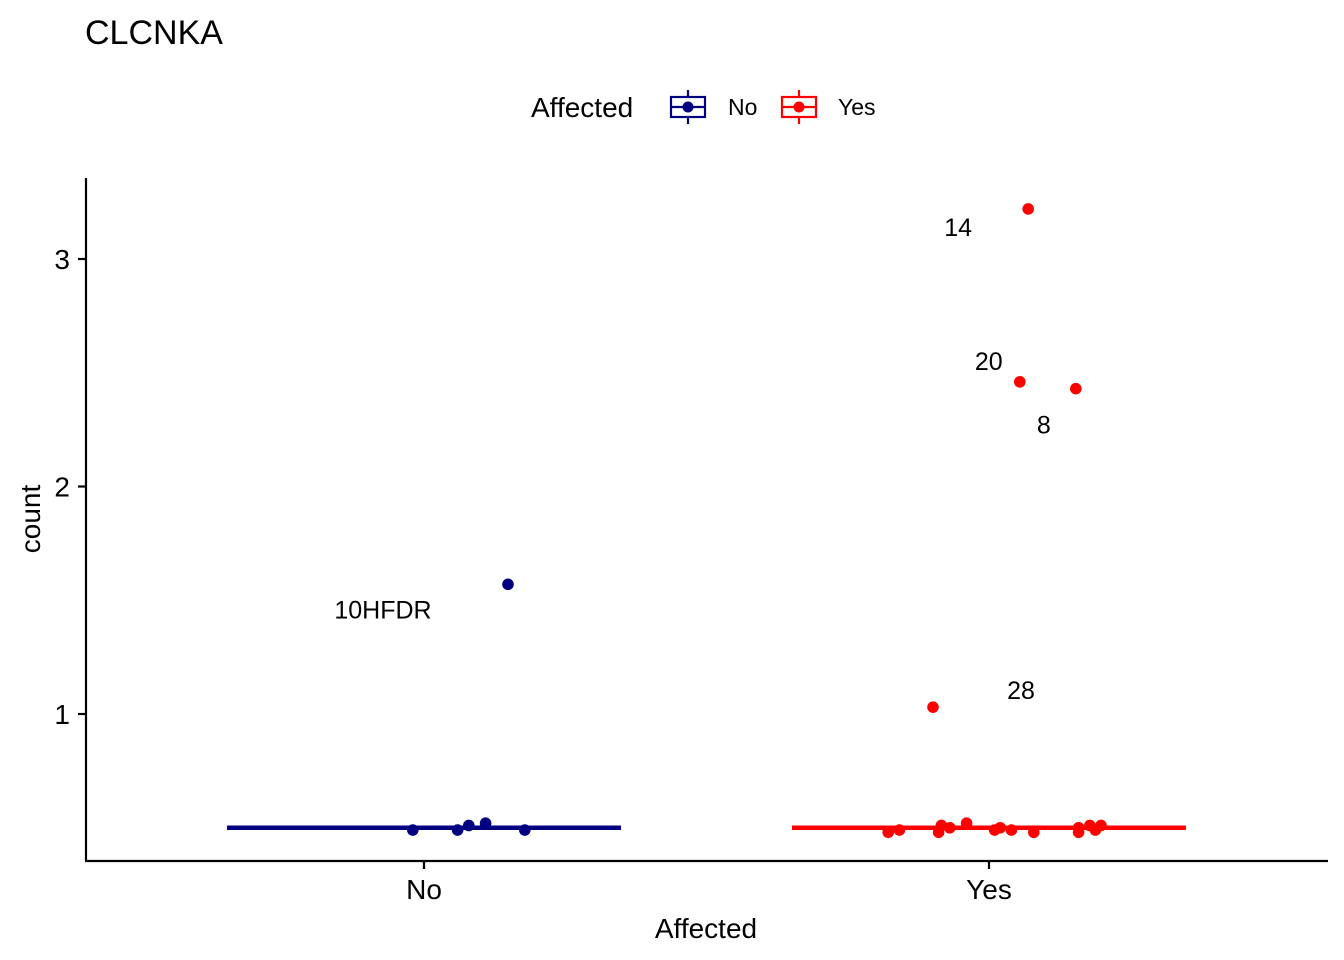 The image size is (1344, 960). What do you see at coordinates (1044, 426) in the screenshot?
I see `point-label: 8` at bounding box center [1044, 426].